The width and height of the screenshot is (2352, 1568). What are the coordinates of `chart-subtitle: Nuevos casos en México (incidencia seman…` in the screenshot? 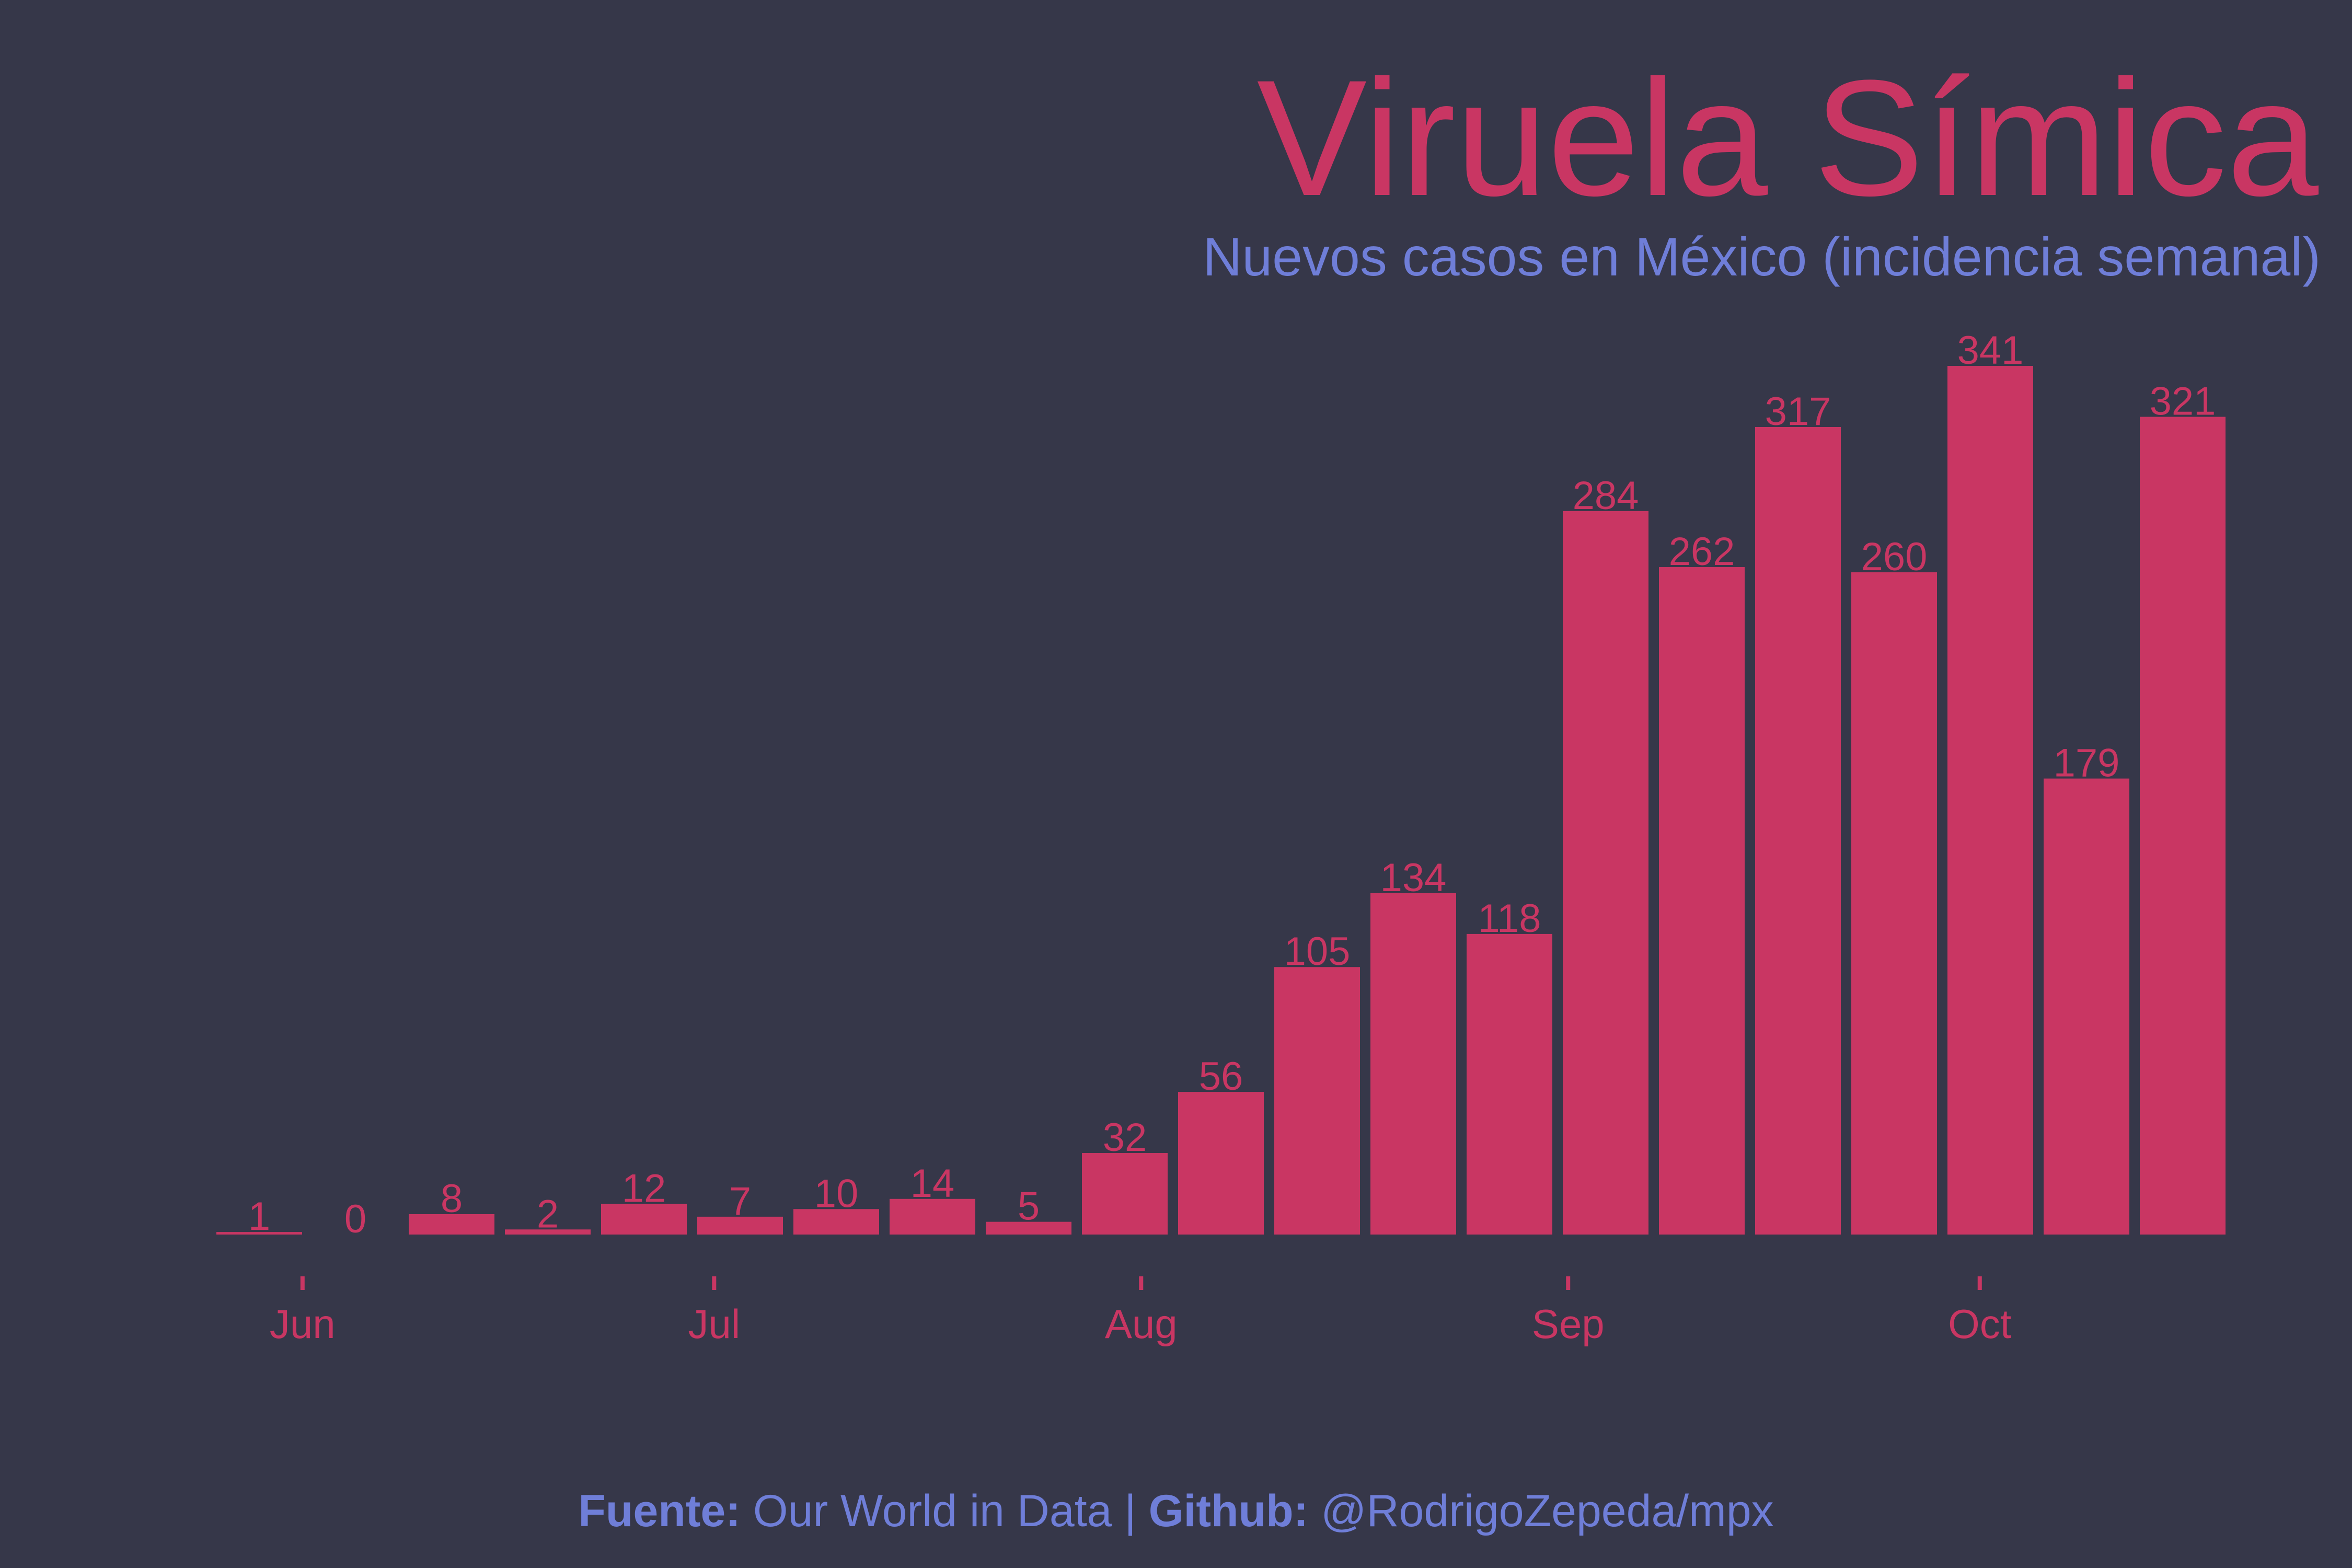 It's located at (1762, 257).